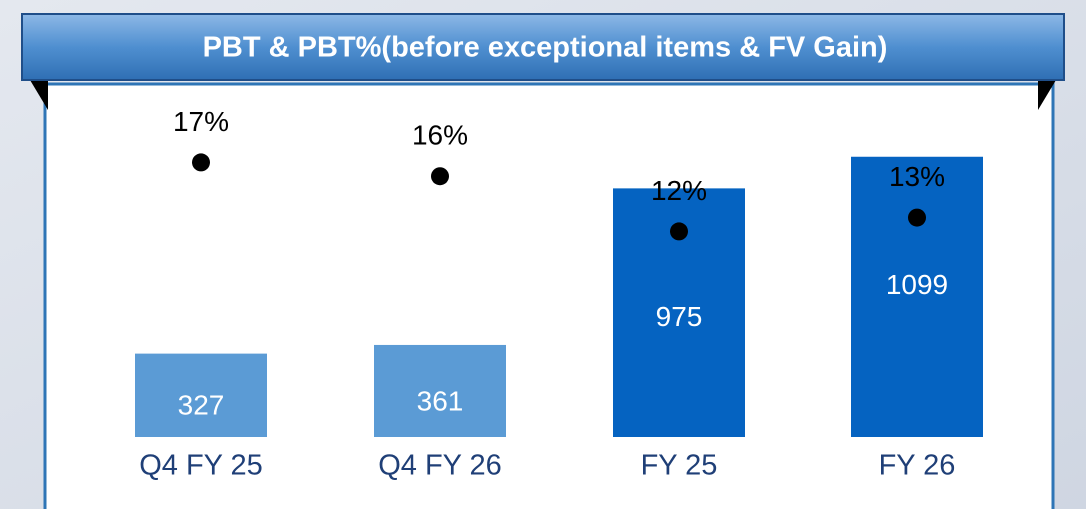  I want to click on x-tick-label: FY 25, so click(679, 466).